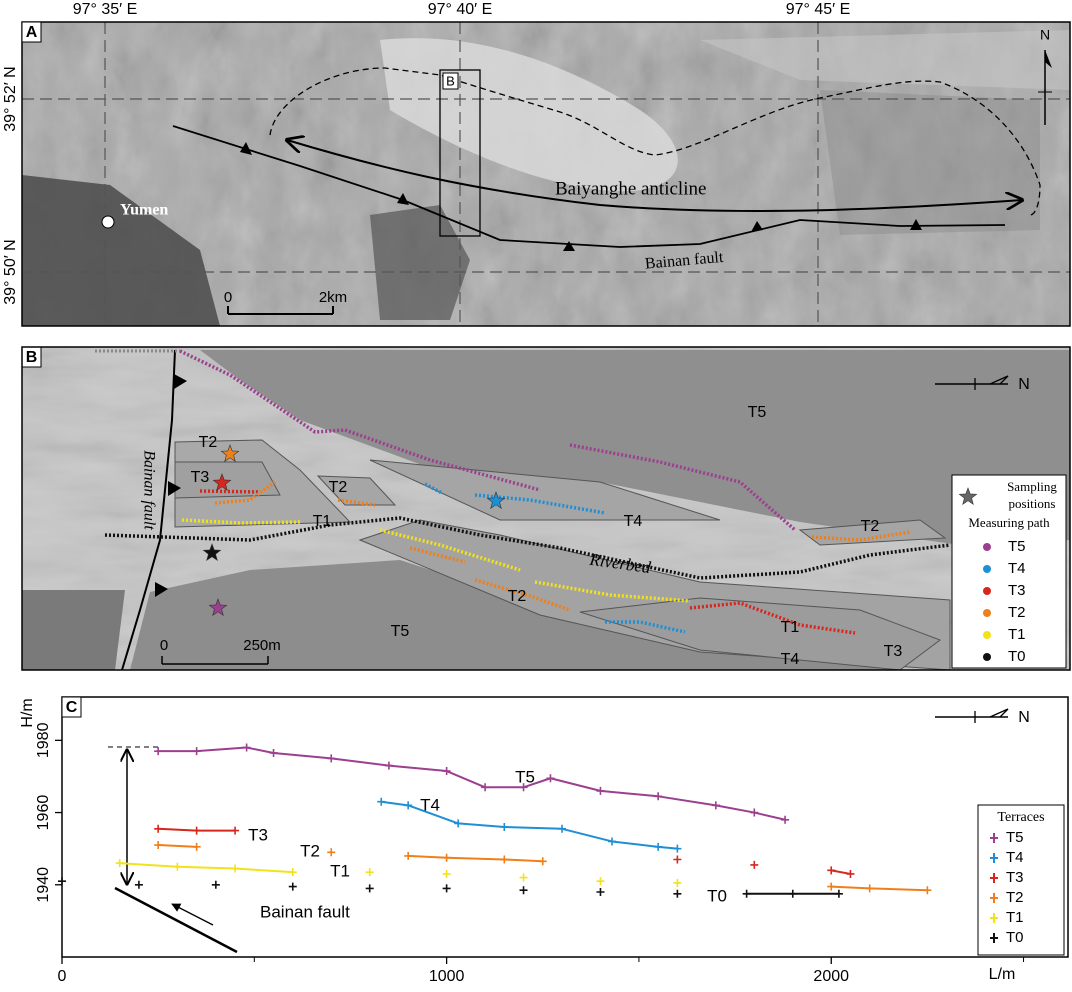 This screenshot has height=992, width=1072. What do you see at coordinates (340, 870) in the screenshot?
I see `annotation: T1` at bounding box center [340, 870].